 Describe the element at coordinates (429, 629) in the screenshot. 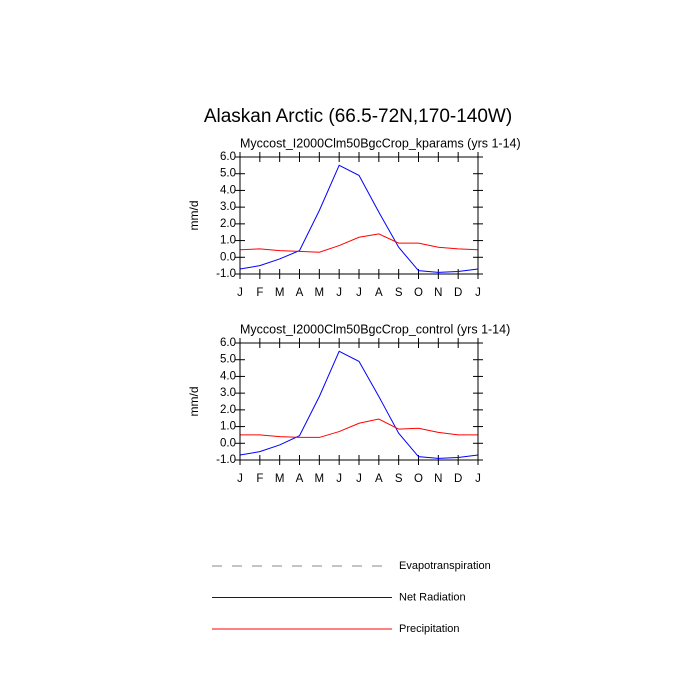

I see `legend-label: Precipitation` at that location.